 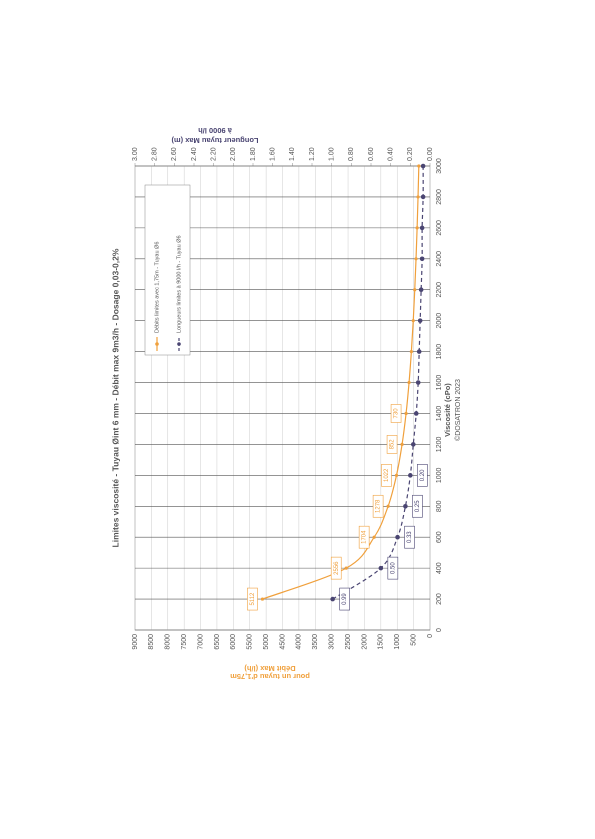 What do you see at coordinates (351, 154) in the screenshot?
I see `y2-tick-label: 0.80` at bounding box center [351, 154].